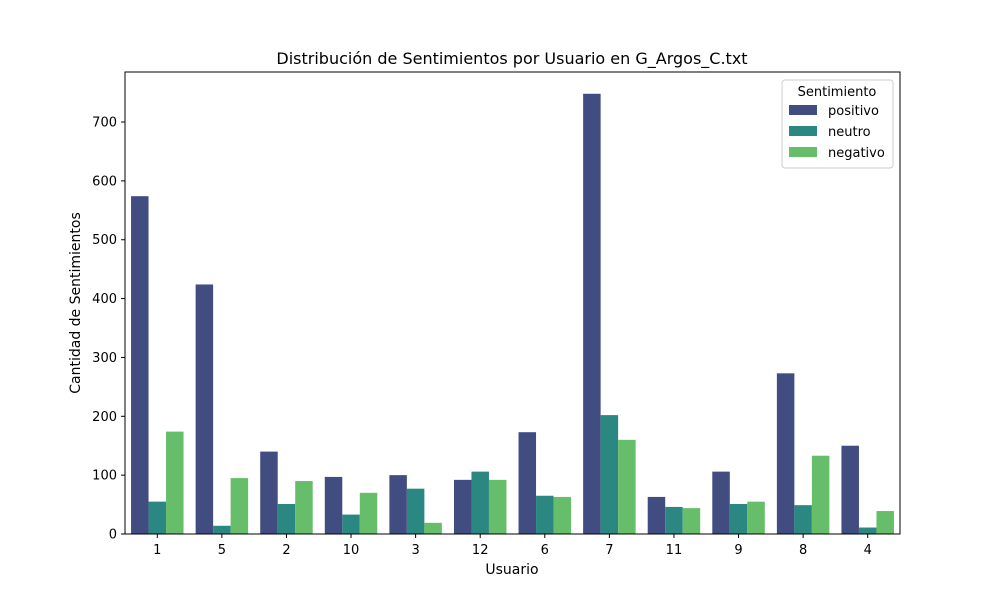  Describe the element at coordinates (76, 302) in the screenshot. I see `y-axis-label: Cantidad de Sentimientos` at that location.